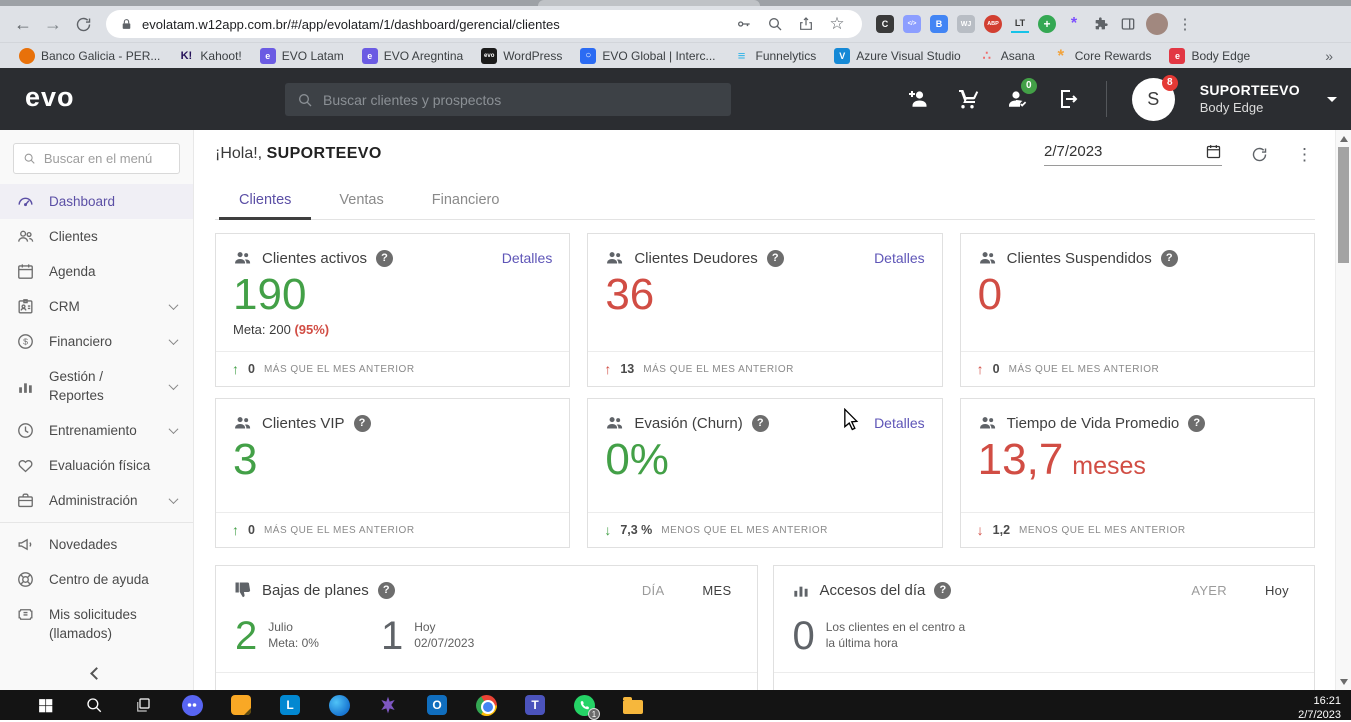 The width and height of the screenshot is (1351, 722). I want to click on cart-icon, so click(968, 99).